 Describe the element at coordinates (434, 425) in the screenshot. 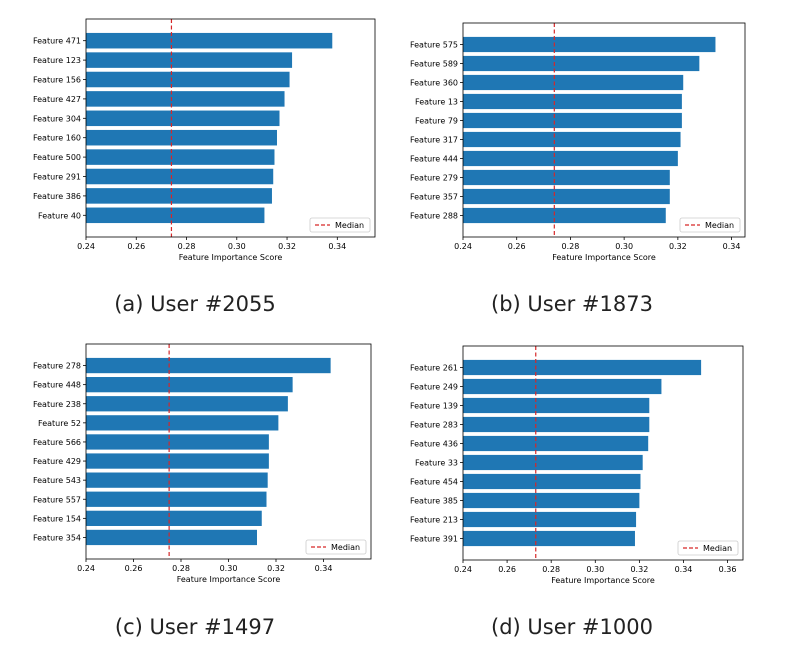

I see `category-label-d-4: Feature 283` at that location.